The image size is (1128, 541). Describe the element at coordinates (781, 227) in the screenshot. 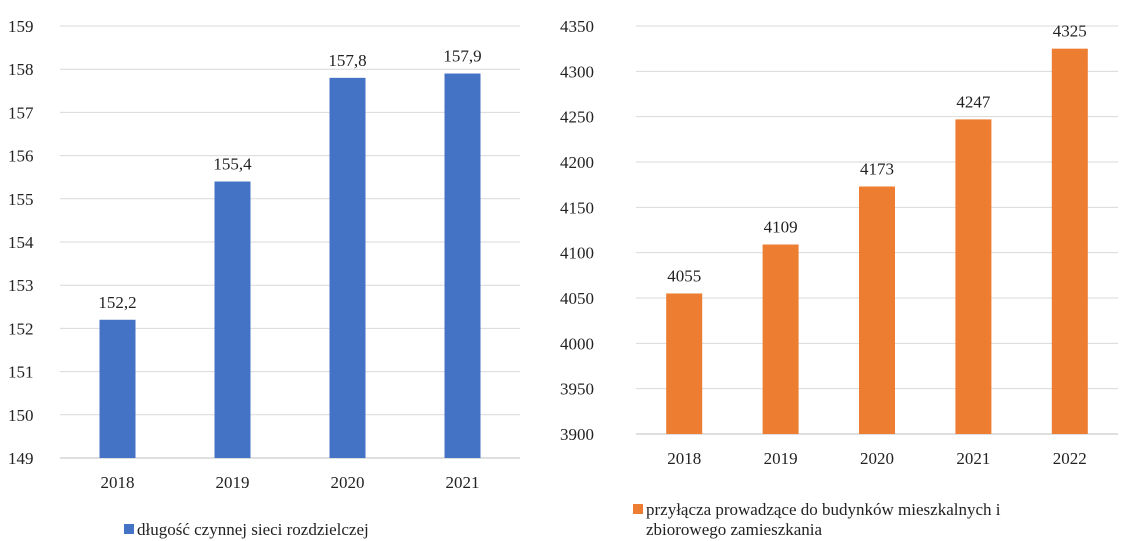

I see `data-label: 4109` at that location.